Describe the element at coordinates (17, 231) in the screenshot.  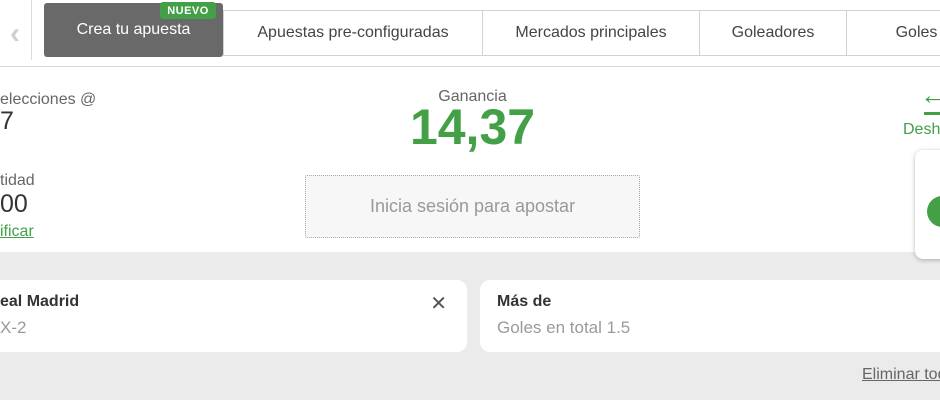
I see `modify-stake-link: ificar` at that location.